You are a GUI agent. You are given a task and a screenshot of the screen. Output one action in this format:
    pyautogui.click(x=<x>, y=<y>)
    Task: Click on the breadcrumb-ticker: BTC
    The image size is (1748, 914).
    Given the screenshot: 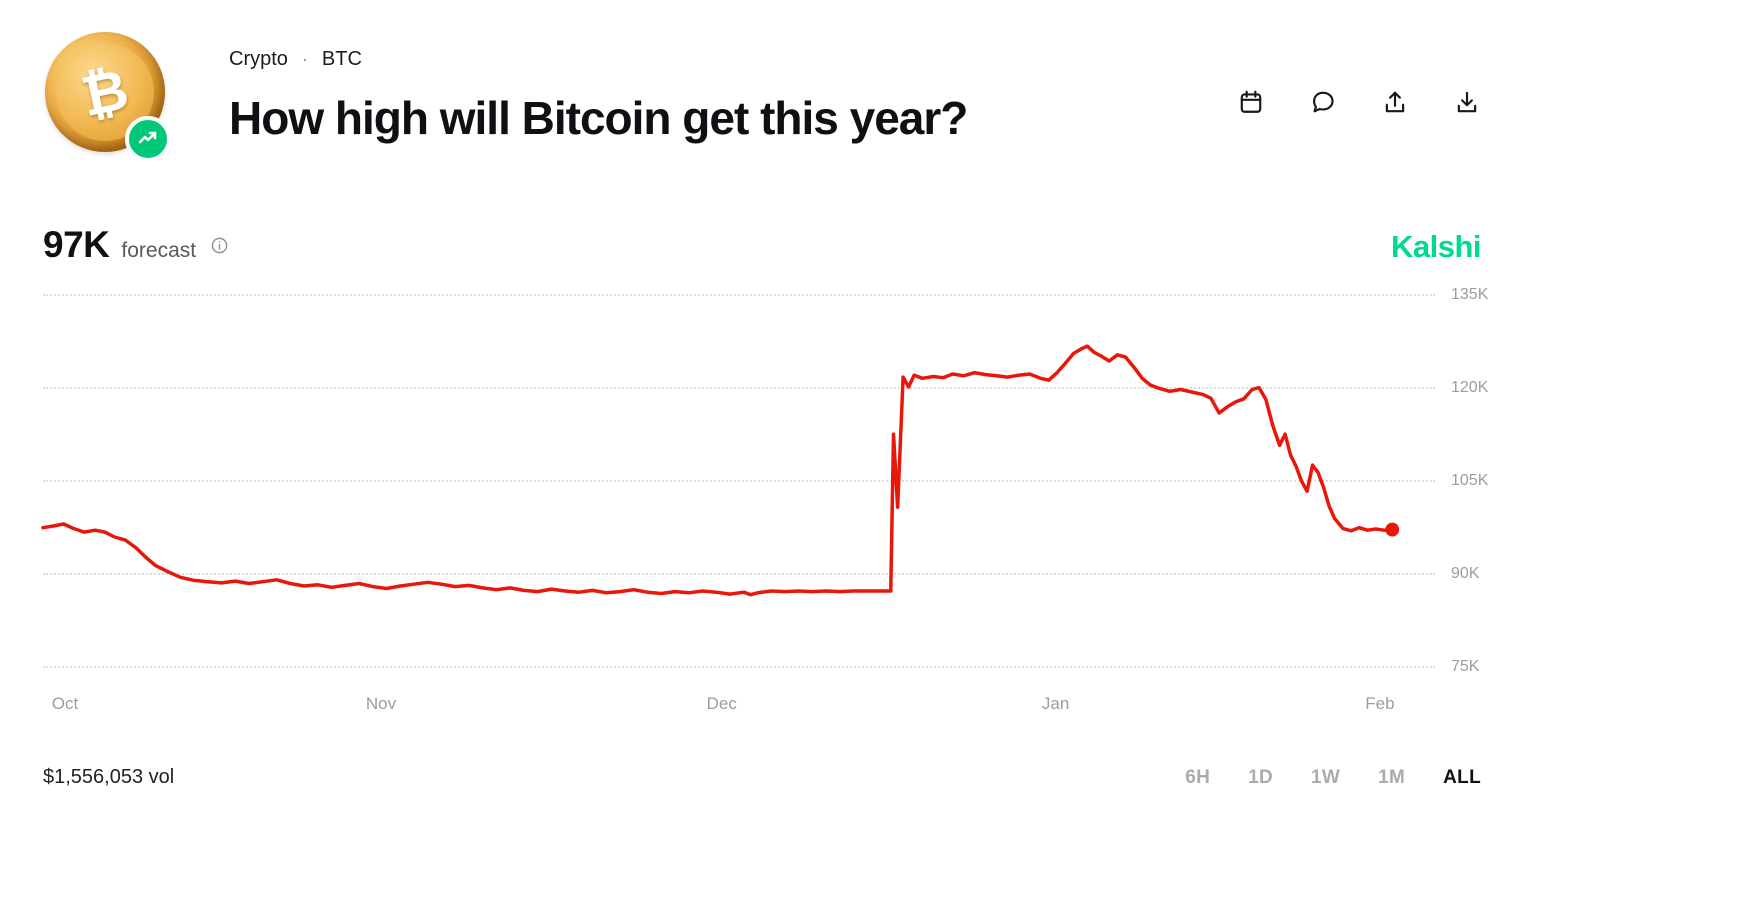 What is the action you would take?
    pyautogui.click(x=341, y=59)
    